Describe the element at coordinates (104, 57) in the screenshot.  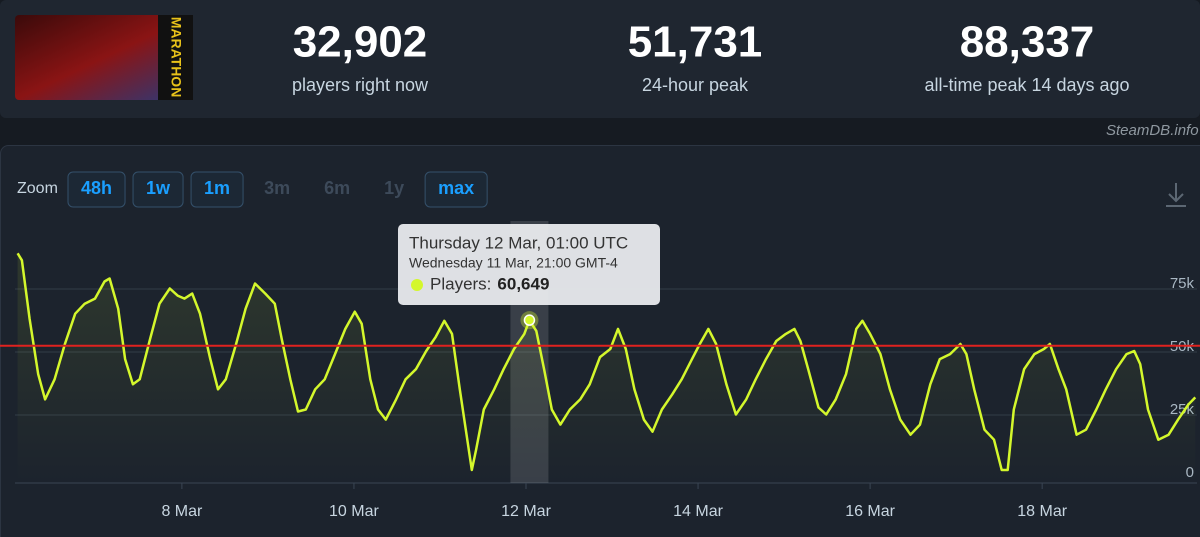
I see `game-image` at that location.